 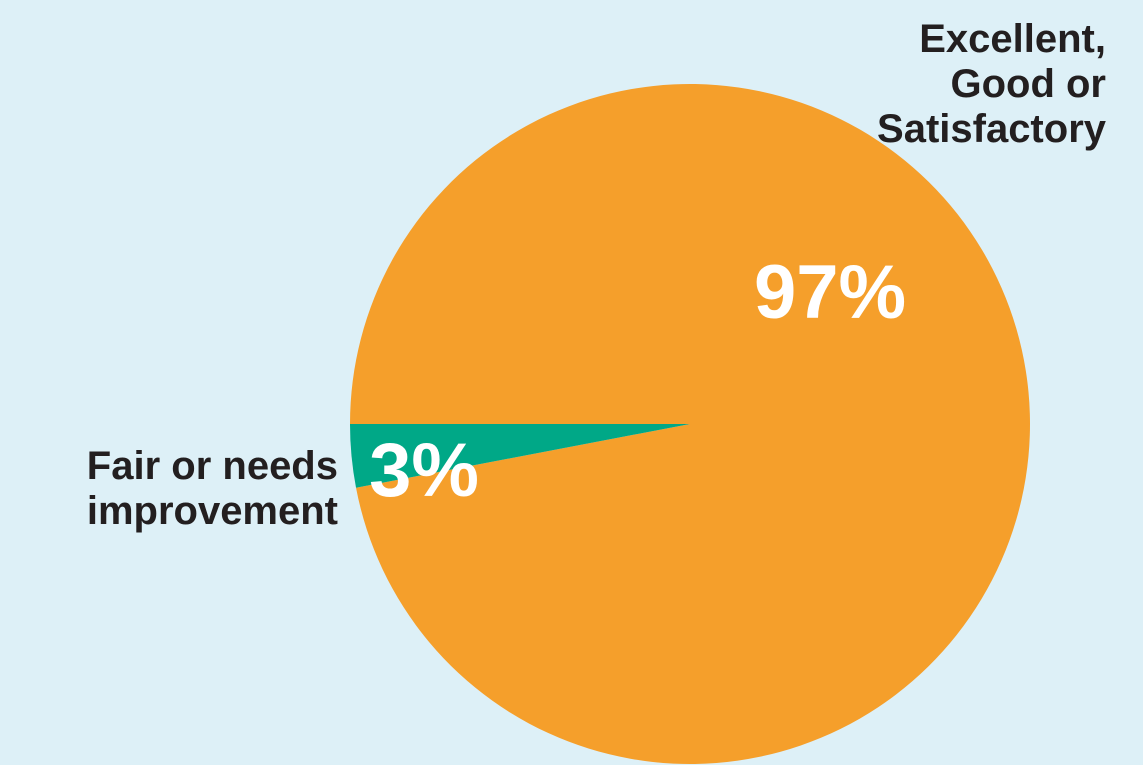 What do you see at coordinates (520, 456) in the screenshot?
I see `pie-slice-fair-needs-improvement` at bounding box center [520, 456].